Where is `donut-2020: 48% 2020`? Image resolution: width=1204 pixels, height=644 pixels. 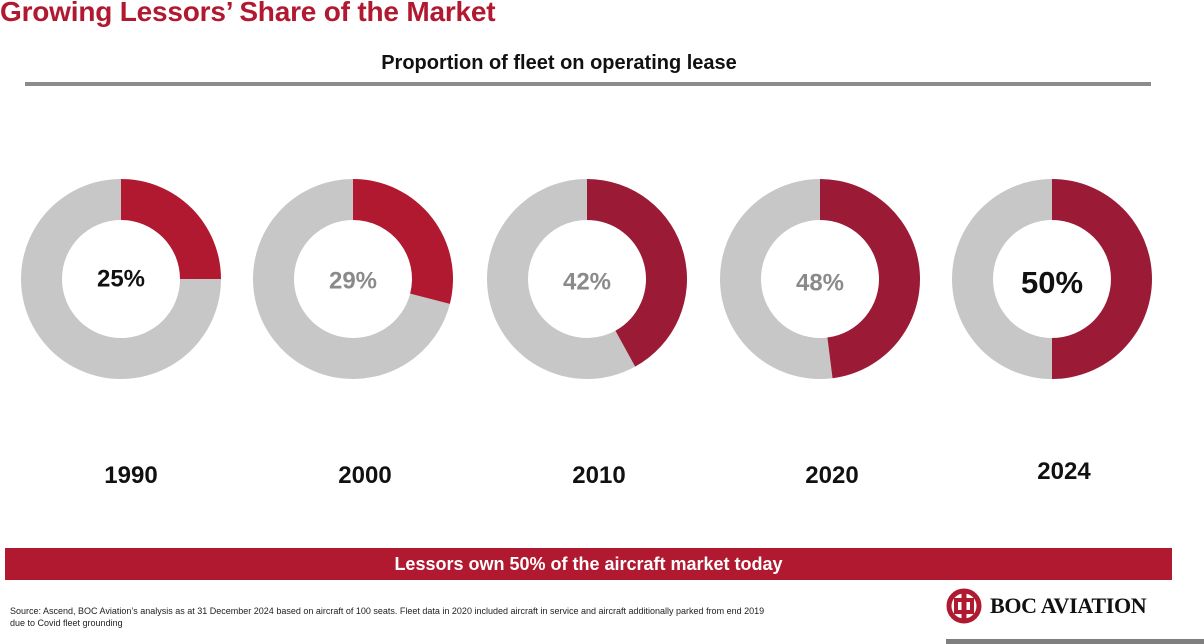 donut-2020: 48% 2020 is located at coordinates (820, 334).